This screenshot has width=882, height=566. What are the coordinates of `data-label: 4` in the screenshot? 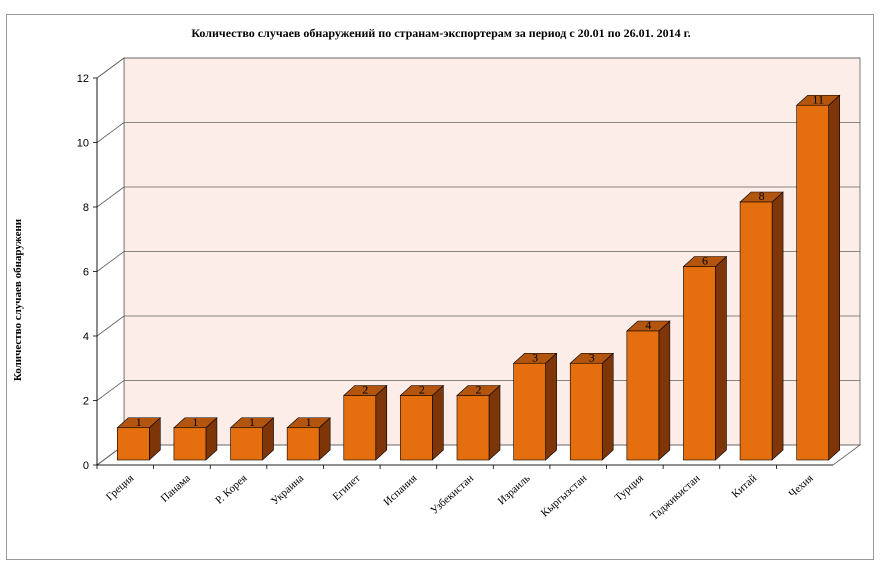 It's located at (648, 325).